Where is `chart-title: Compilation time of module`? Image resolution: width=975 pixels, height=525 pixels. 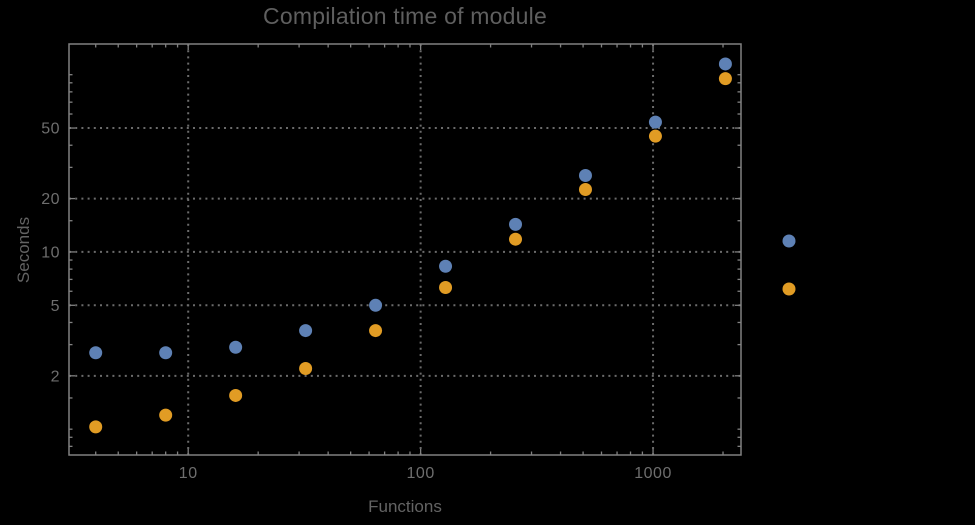
chart-title: Compilation time of module is located at coordinates (405, 16).